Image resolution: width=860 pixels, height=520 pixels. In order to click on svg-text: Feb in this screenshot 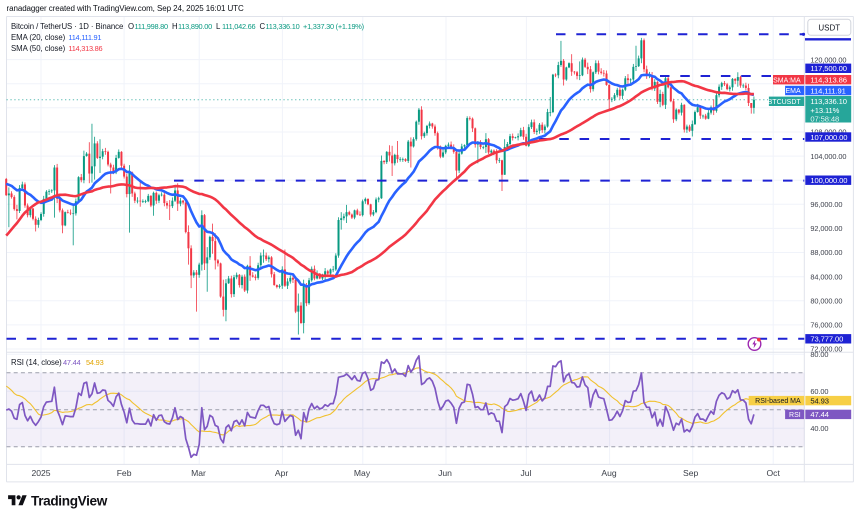, I will do `click(124, 473)`.